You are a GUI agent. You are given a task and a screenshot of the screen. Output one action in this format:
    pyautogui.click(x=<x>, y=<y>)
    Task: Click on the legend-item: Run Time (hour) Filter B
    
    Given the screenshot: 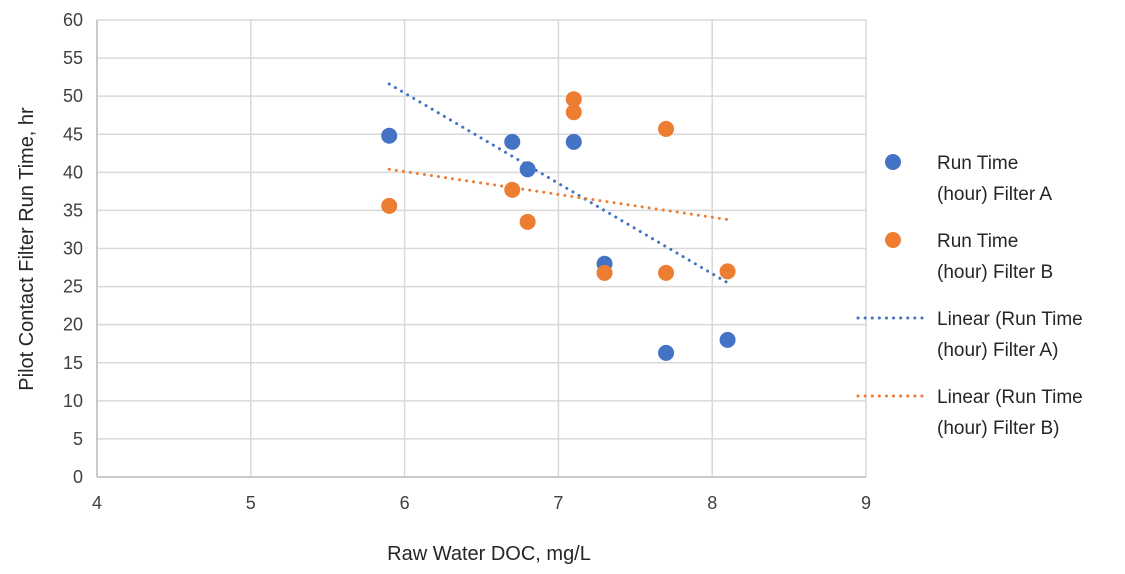 What is the action you would take?
    pyautogui.click(x=969, y=257)
    